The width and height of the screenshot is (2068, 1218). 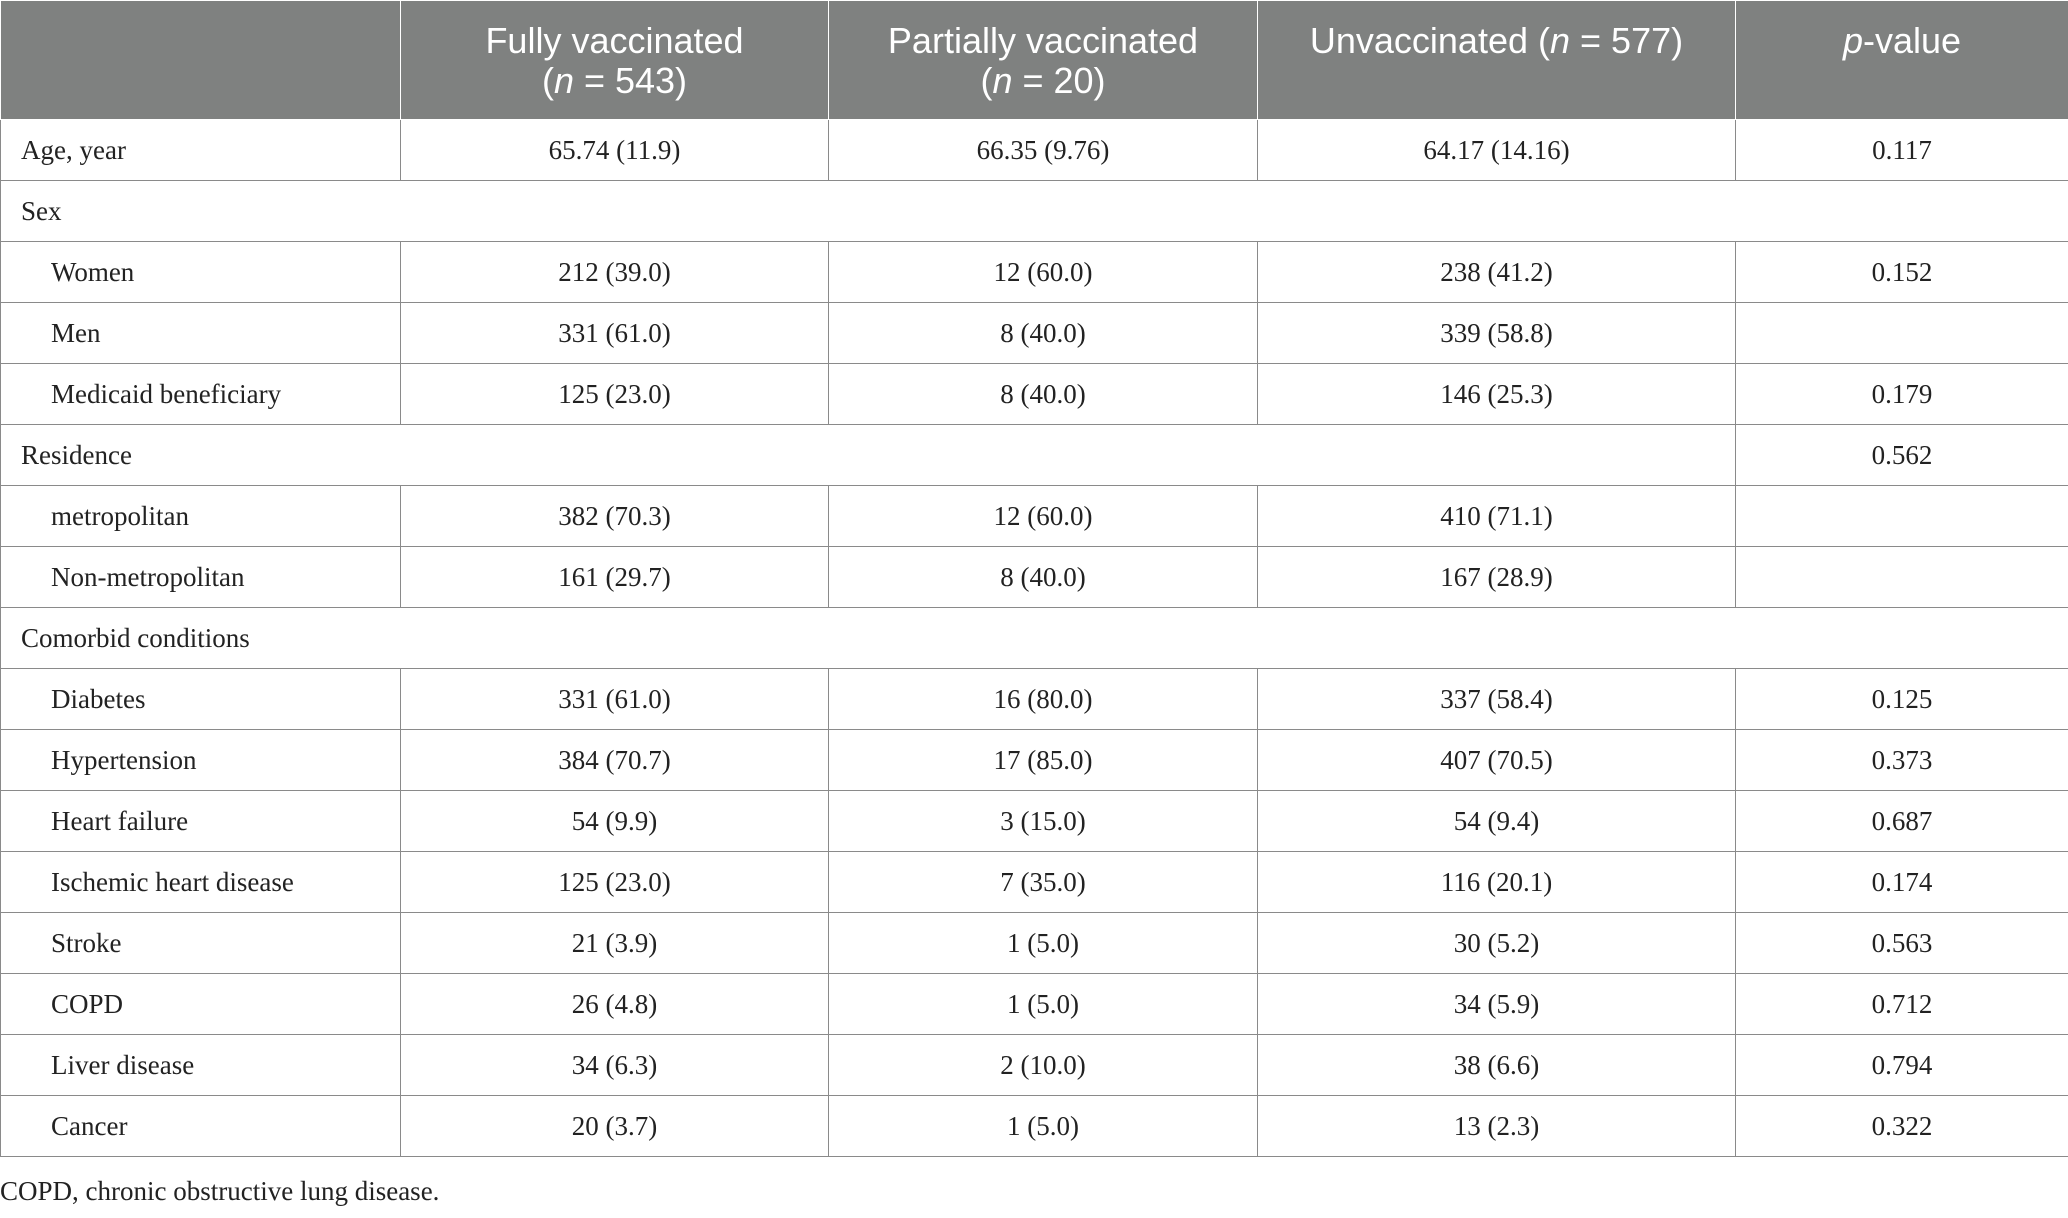 I want to click on partially-vaccinated-cell: 2 (10.0), so click(x=1043, y=1065).